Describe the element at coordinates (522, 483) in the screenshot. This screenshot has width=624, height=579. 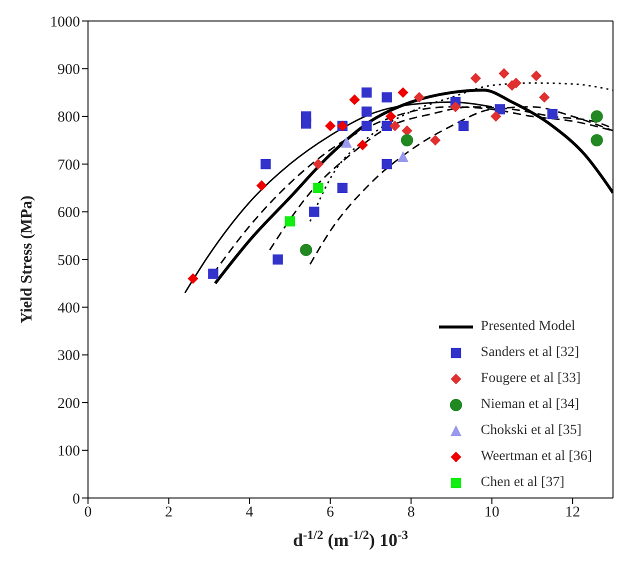
I see `legend-label: Chen et al [37]` at that location.